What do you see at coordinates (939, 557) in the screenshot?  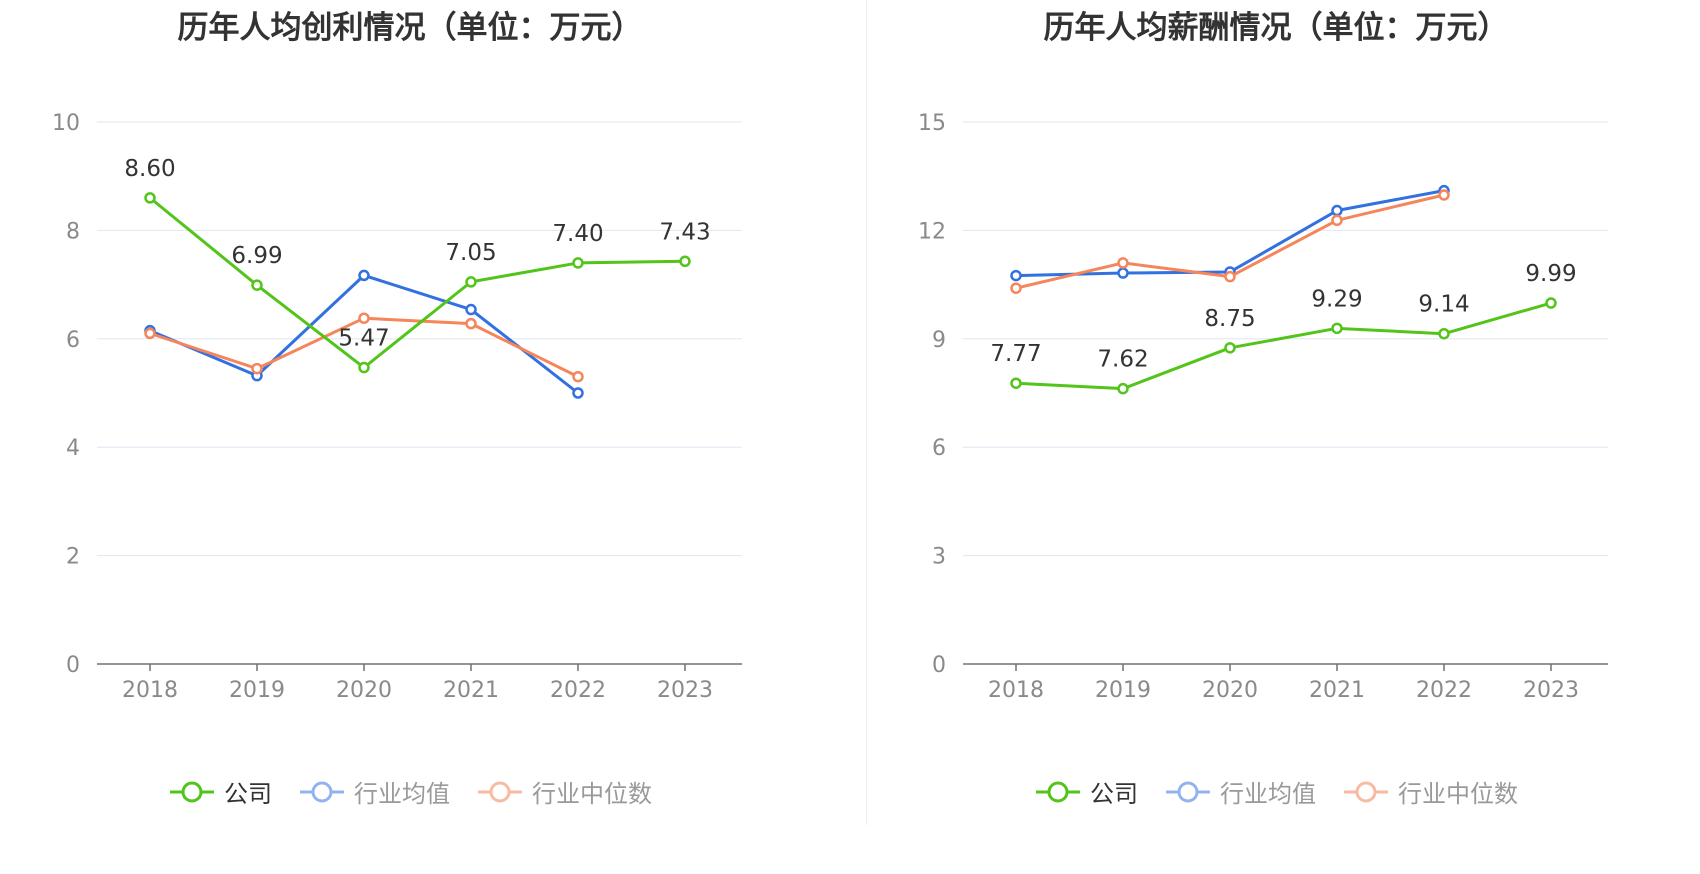 I see `y-tick-label: 3` at bounding box center [939, 557].